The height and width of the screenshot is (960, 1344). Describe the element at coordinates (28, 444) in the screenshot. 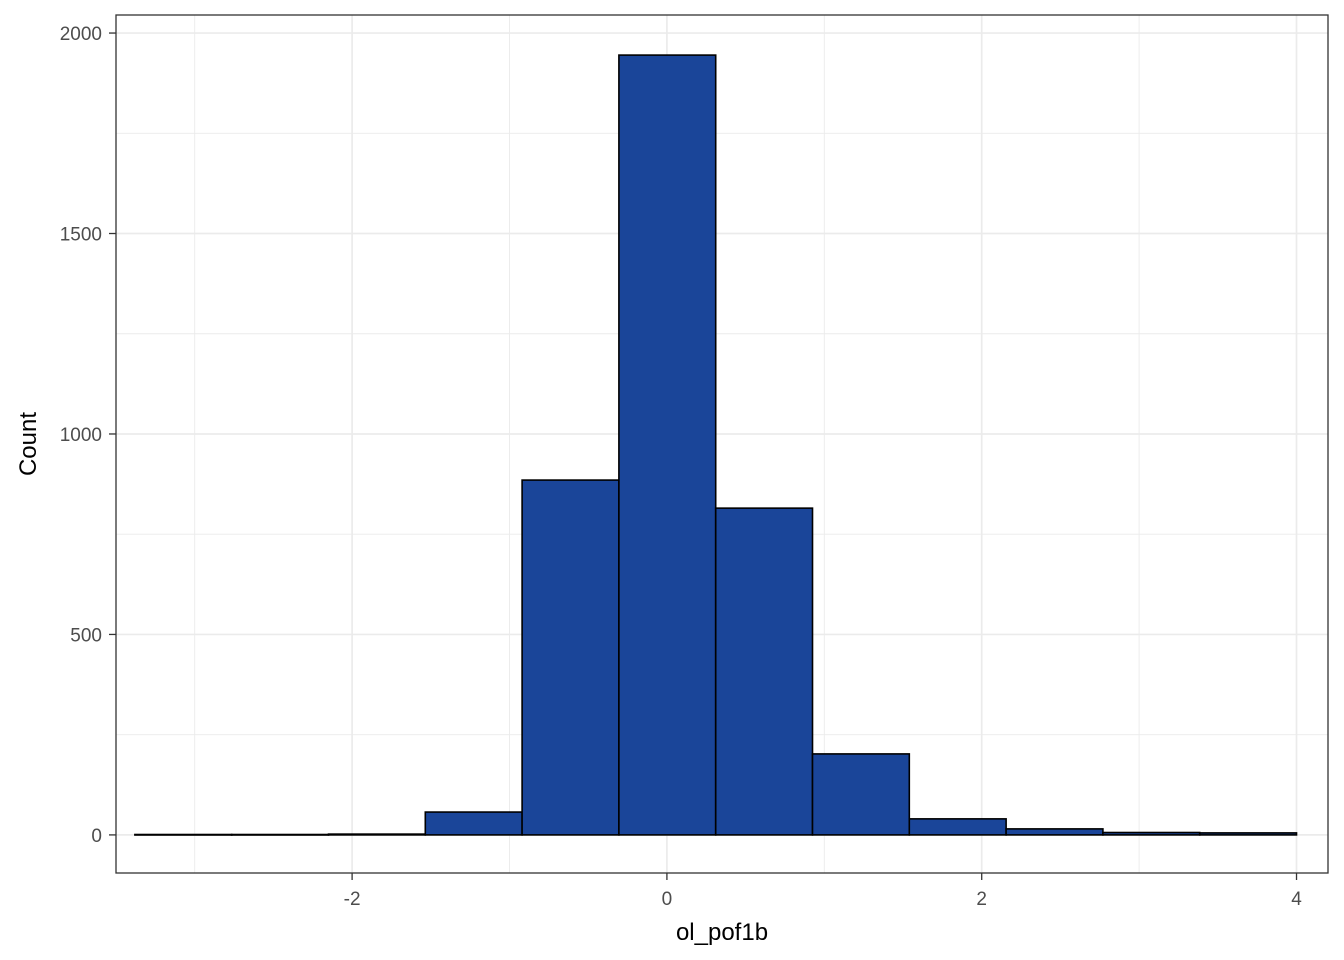

I see `y-axis-title: Count` at that location.